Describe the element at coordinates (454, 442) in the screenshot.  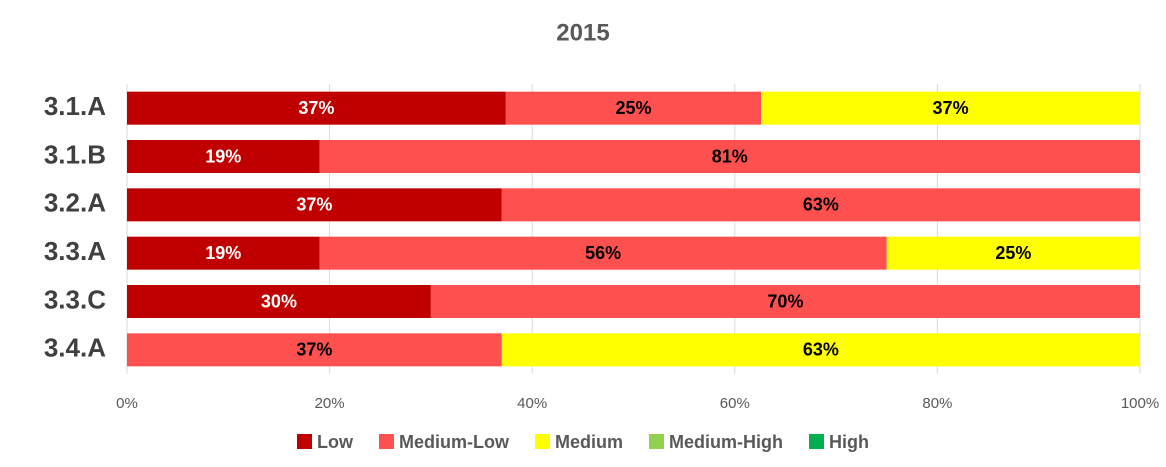
I see `legend-label: Medium-Low` at that location.